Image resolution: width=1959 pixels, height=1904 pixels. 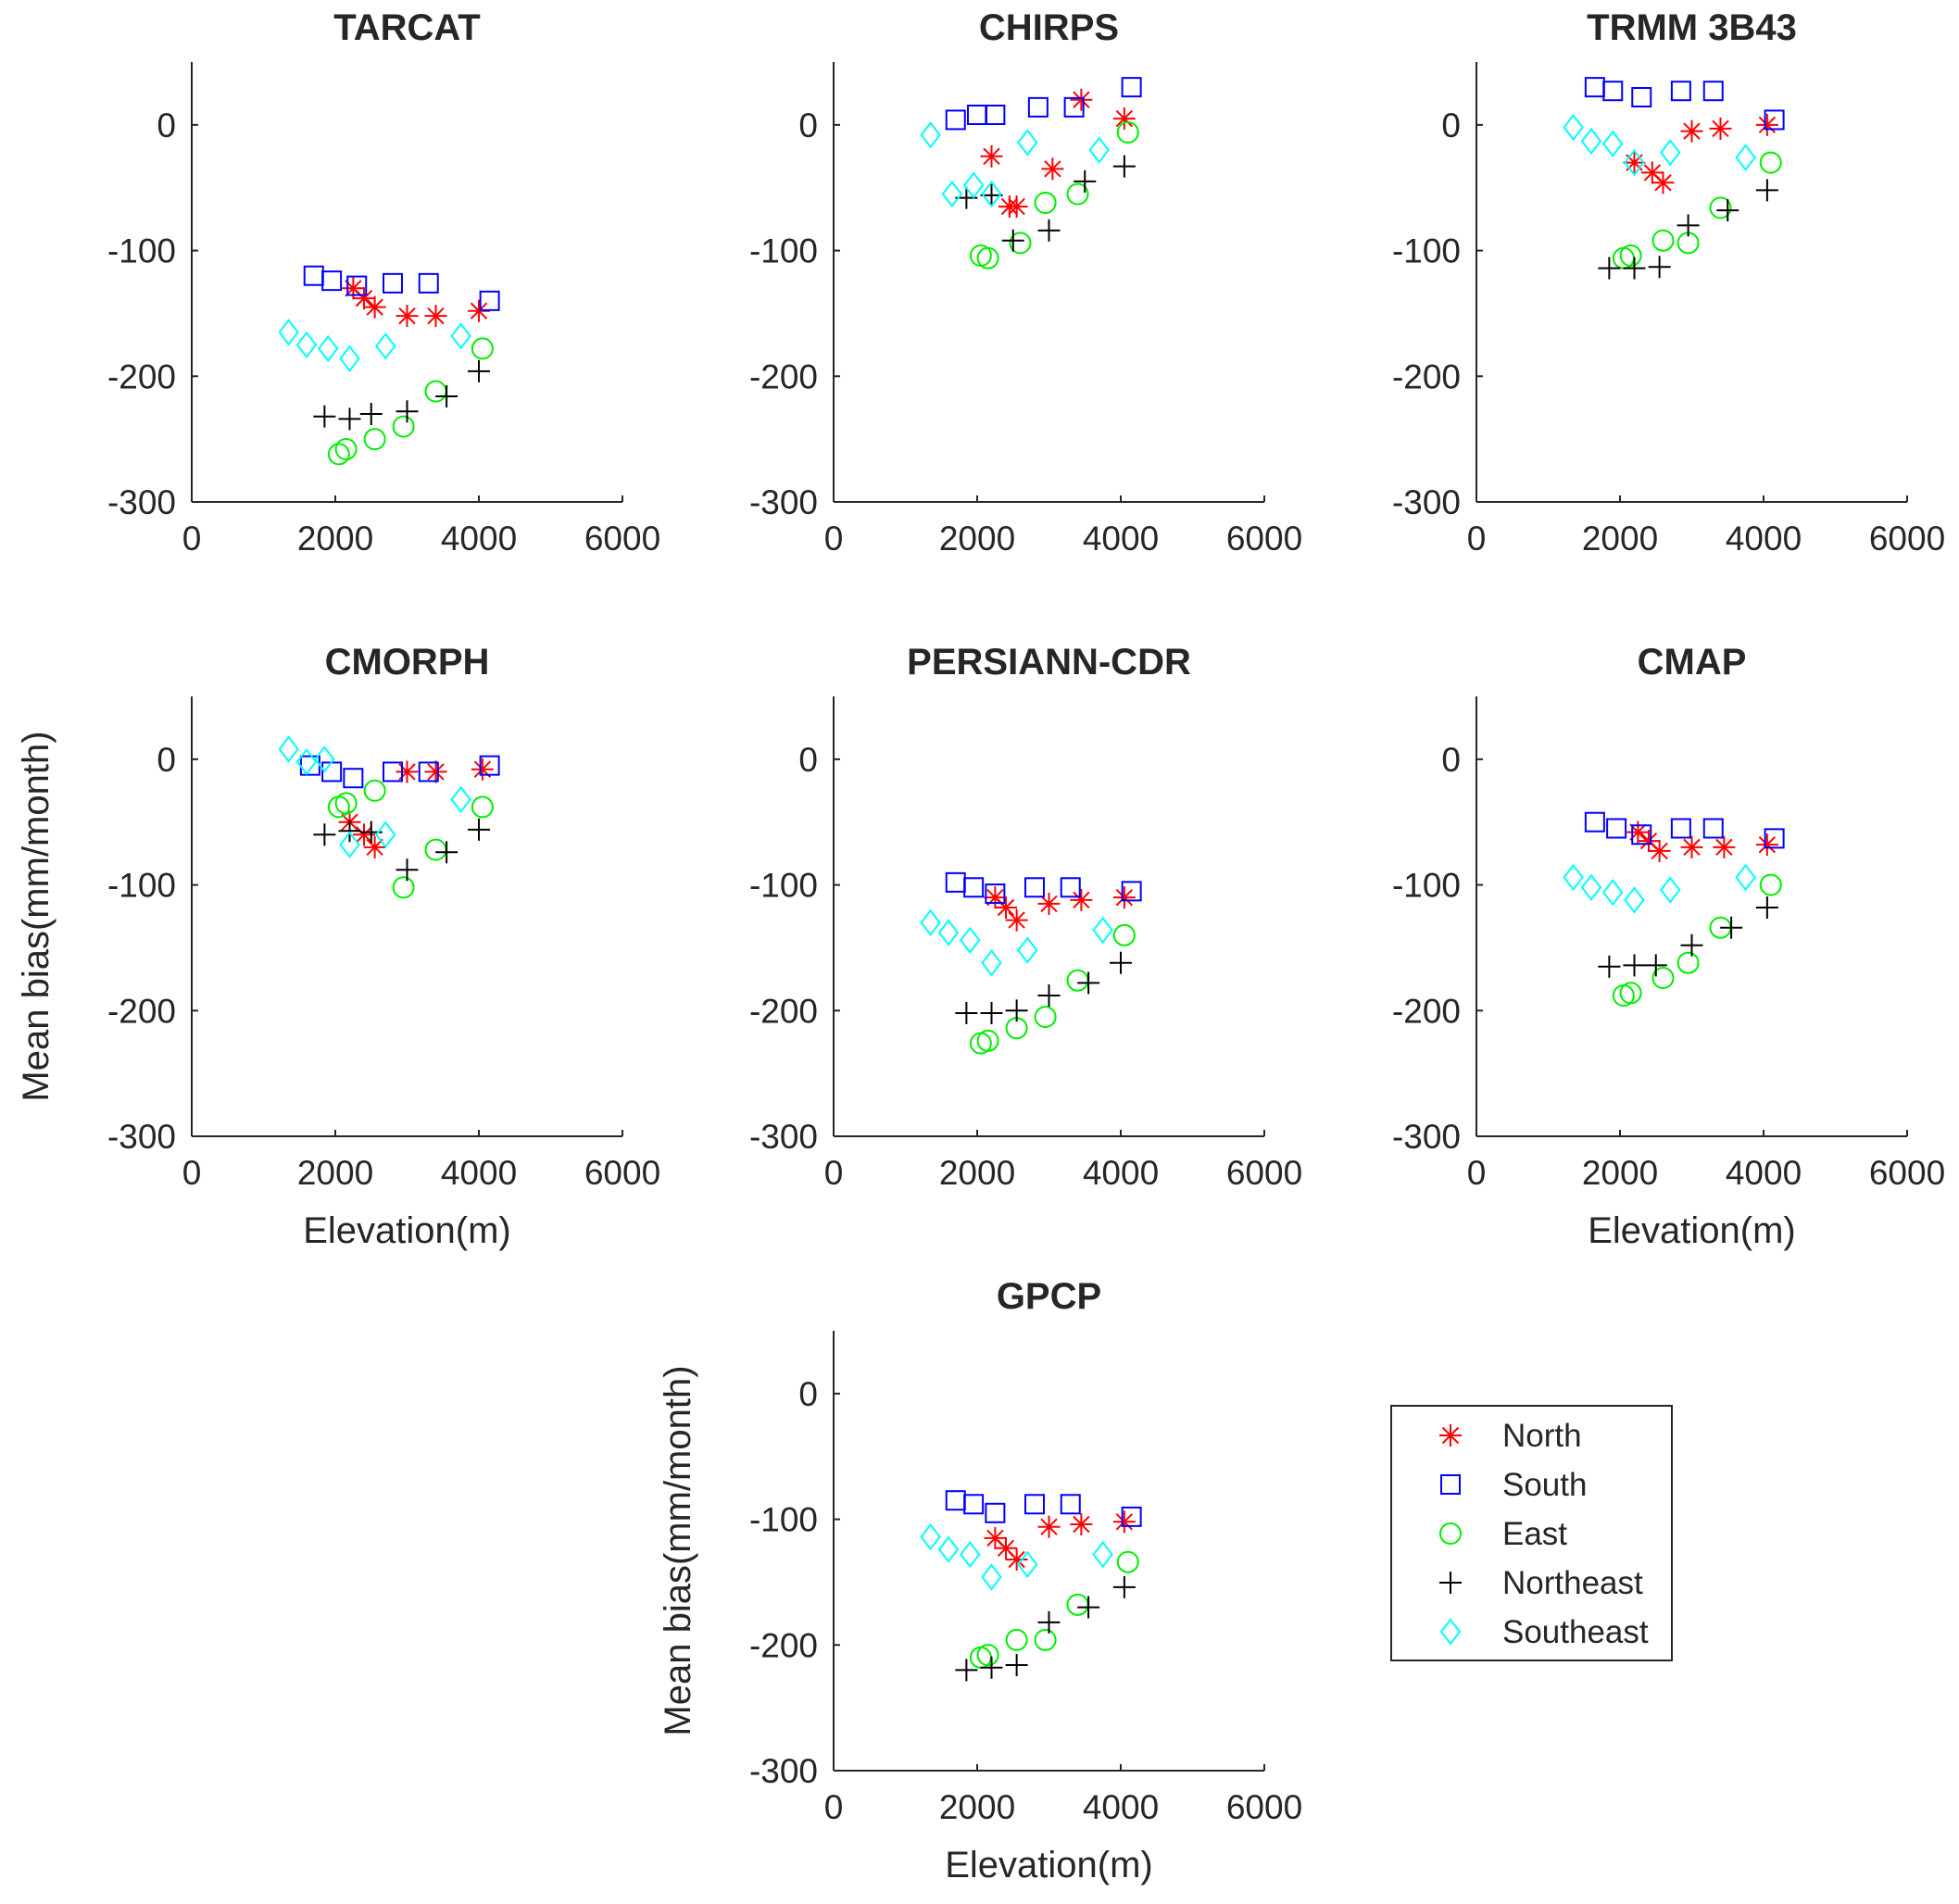 What do you see at coordinates (1049, 1865) in the screenshot?
I see `x-axis-label: Elevation(m)` at bounding box center [1049, 1865].